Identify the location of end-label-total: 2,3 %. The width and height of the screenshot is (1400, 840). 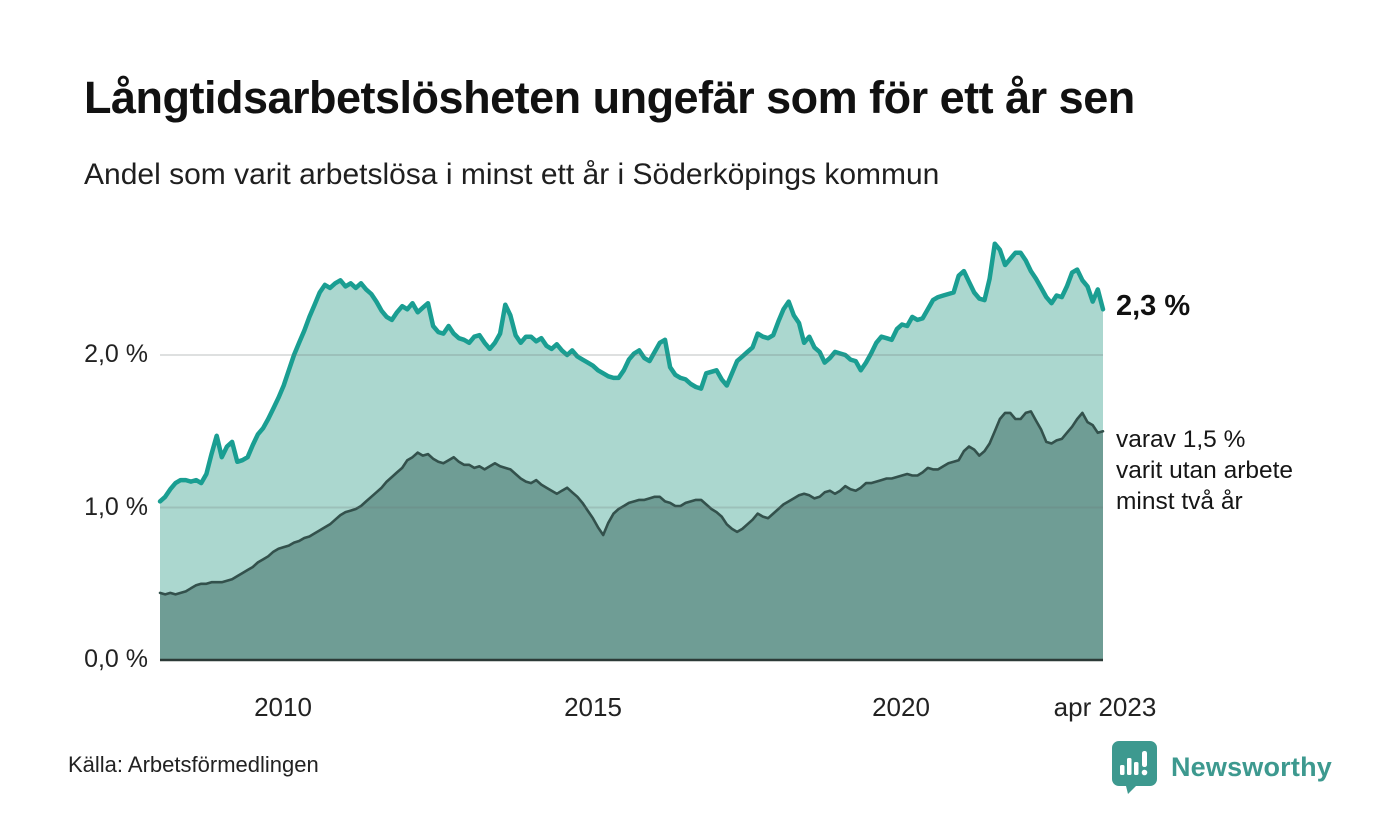
(1153, 306).